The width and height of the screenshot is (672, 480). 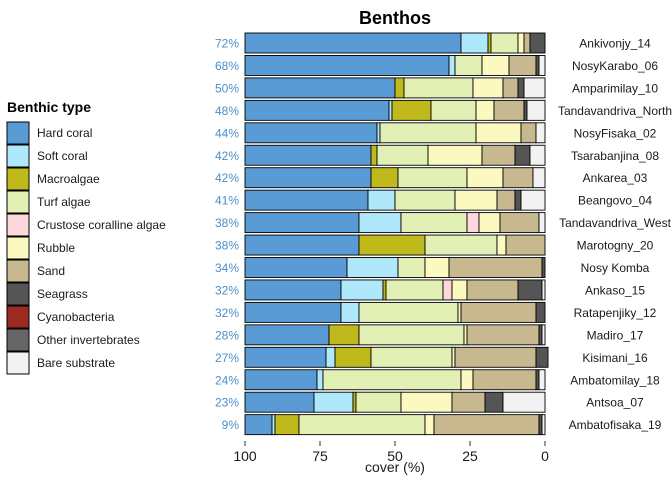 I want to click on legend-label: Cyanobacteria, so click(x=76, y=317).